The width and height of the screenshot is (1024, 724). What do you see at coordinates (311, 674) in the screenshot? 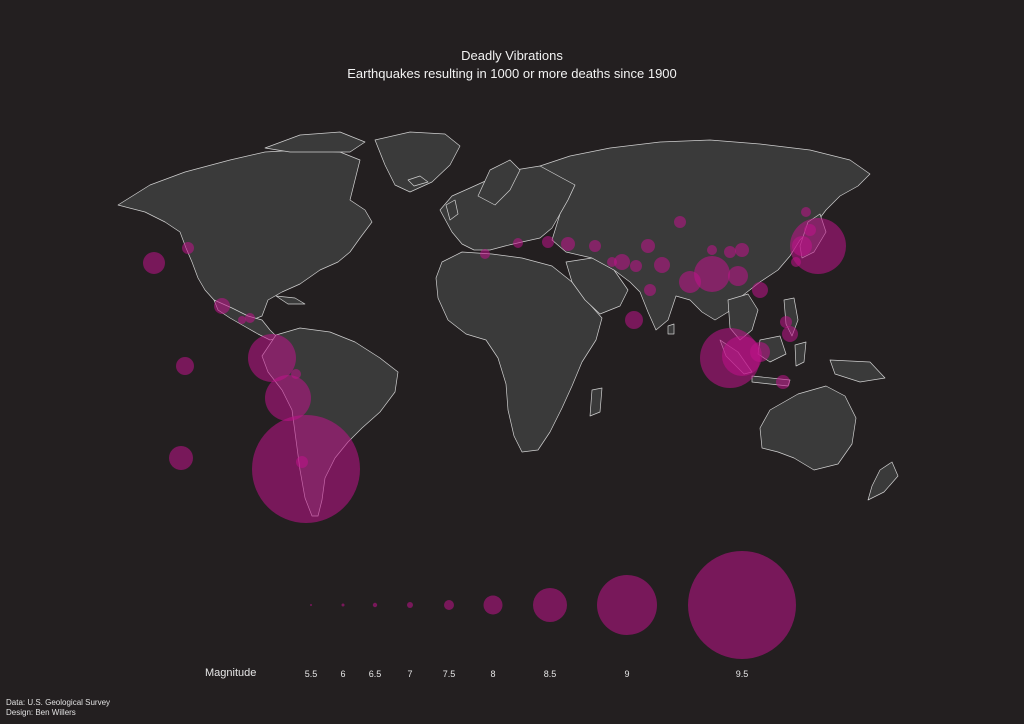
I see `legend-label-5.5: 5.5` at bounding box center [311, 674].